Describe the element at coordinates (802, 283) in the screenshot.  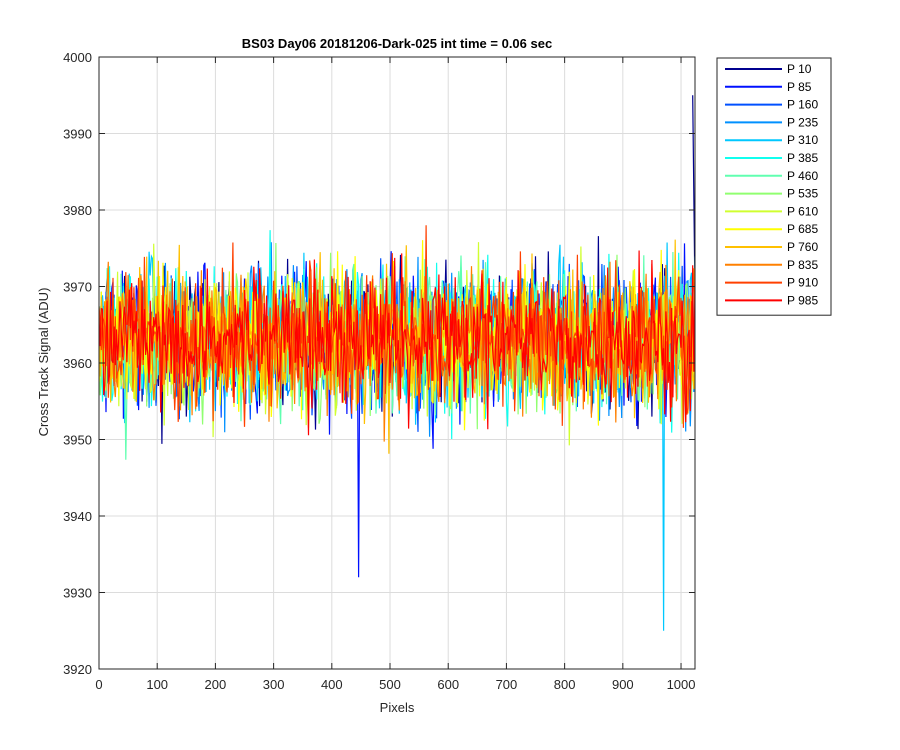
I see `legend-label: P 910` at that location.